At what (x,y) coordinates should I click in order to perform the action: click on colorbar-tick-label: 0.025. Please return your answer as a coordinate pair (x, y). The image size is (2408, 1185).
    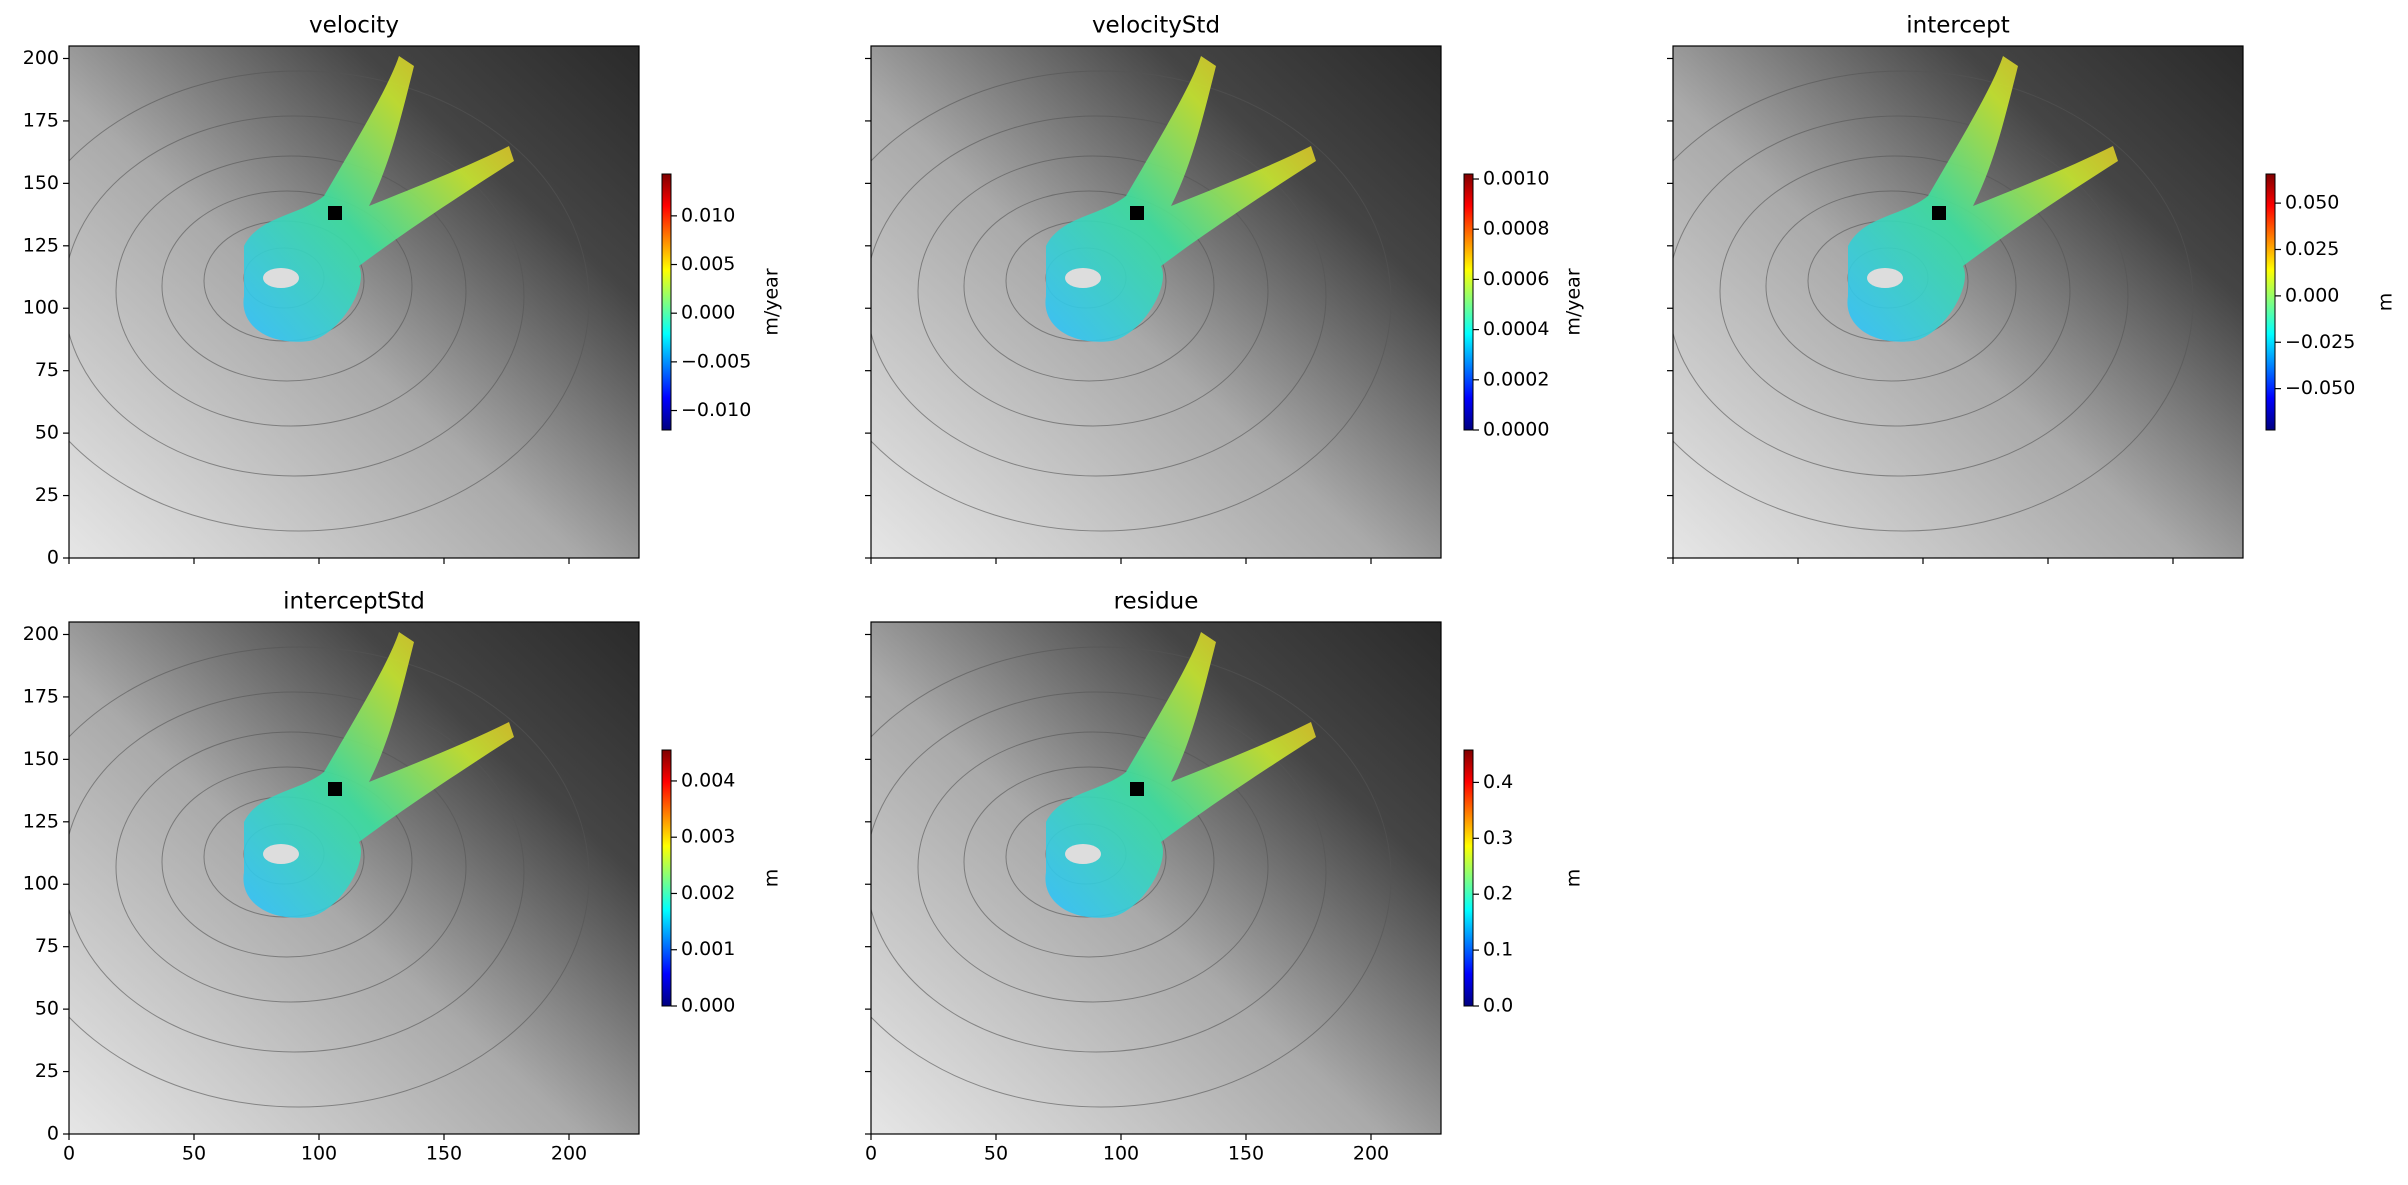
    Looking at the image, I should click on (2312, 249).